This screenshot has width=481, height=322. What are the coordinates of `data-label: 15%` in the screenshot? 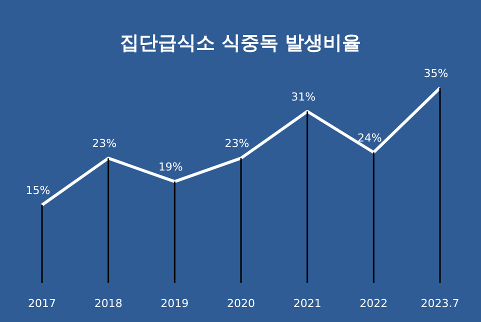 It's located at (38, 190).